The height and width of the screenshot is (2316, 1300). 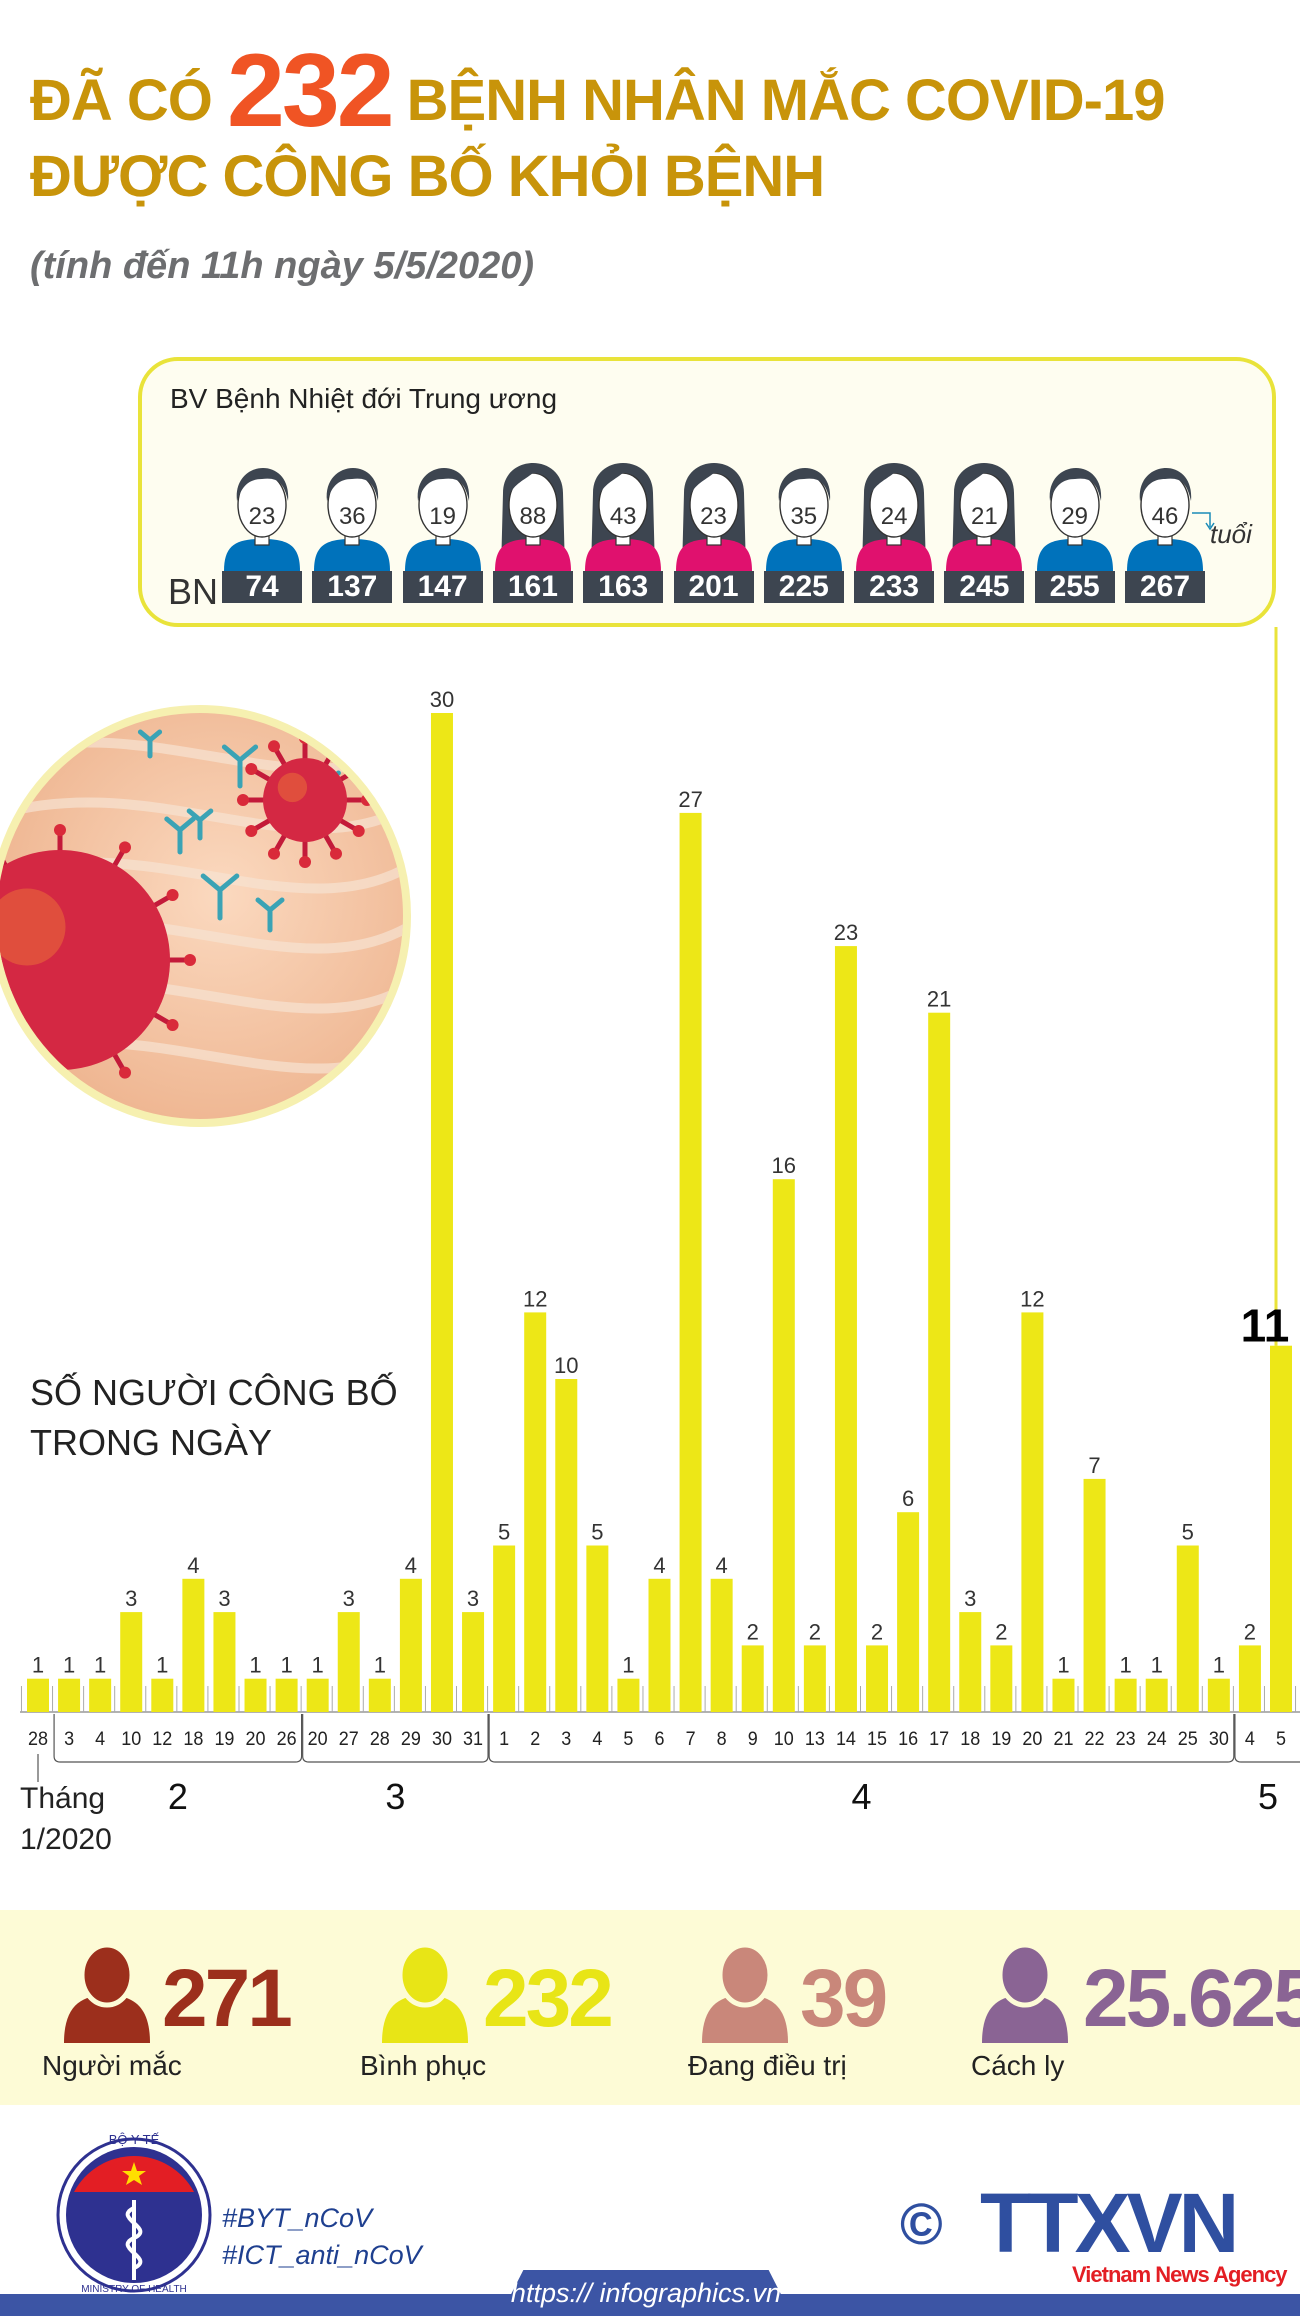 What do you see at coordinates (1075, 516) in the screenshot?
I see `patient-age: 29` at bounding box center [1075, 516].